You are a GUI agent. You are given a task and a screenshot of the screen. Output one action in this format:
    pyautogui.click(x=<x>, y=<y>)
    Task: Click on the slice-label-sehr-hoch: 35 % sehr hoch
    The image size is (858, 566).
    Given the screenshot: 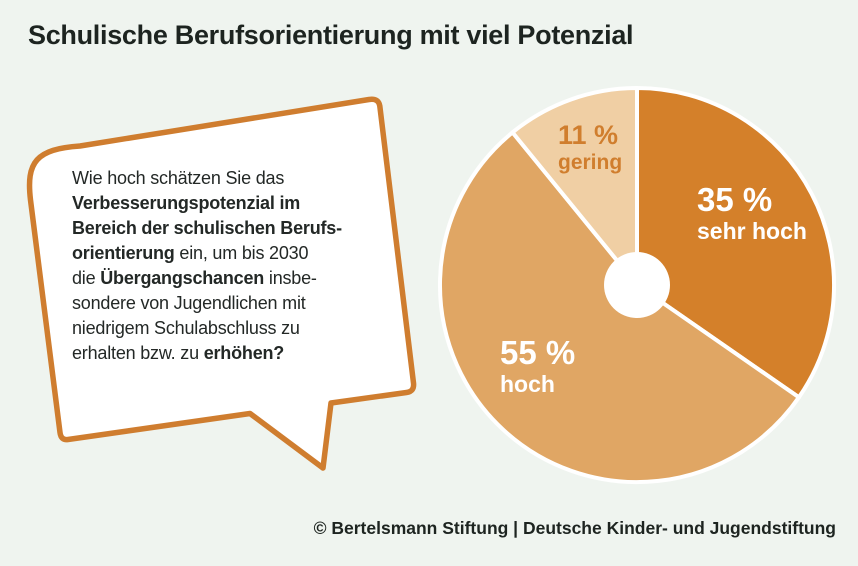 What is the action you would take?
    pyautogui.click(x=752, y=213)
    